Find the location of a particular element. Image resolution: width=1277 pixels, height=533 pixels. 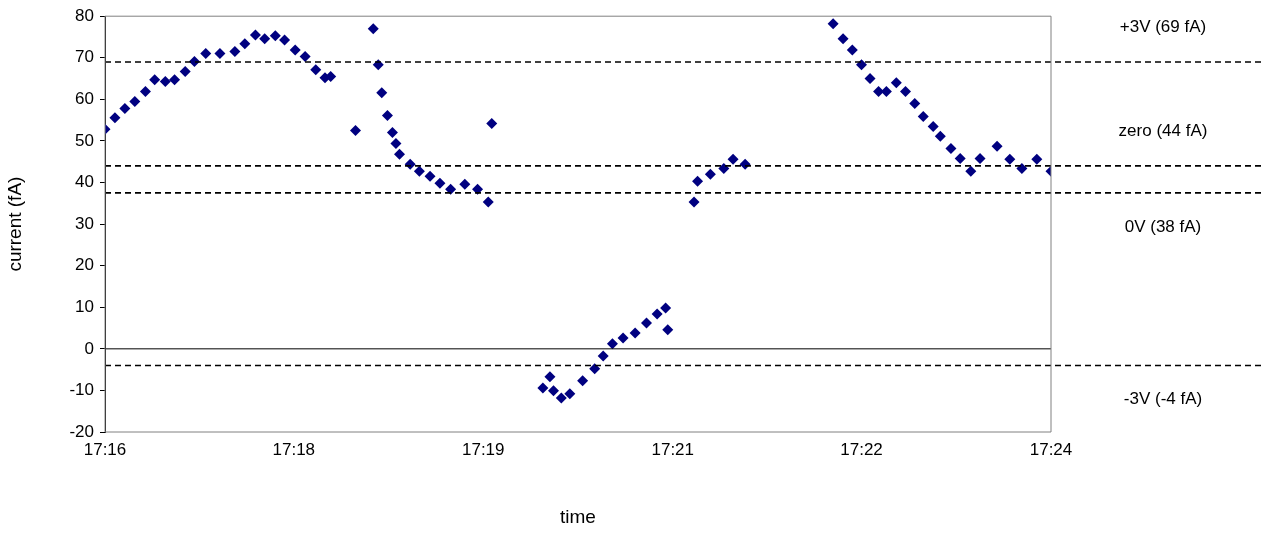

y-tick-label: 40 is located at coordinates (84, 182).